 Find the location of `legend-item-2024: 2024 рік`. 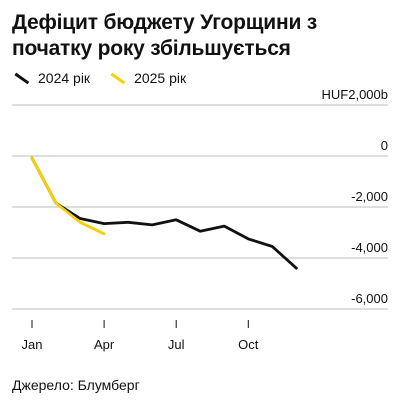

legend-item-2024: 2024 рік is located at coordinates (51, 78).